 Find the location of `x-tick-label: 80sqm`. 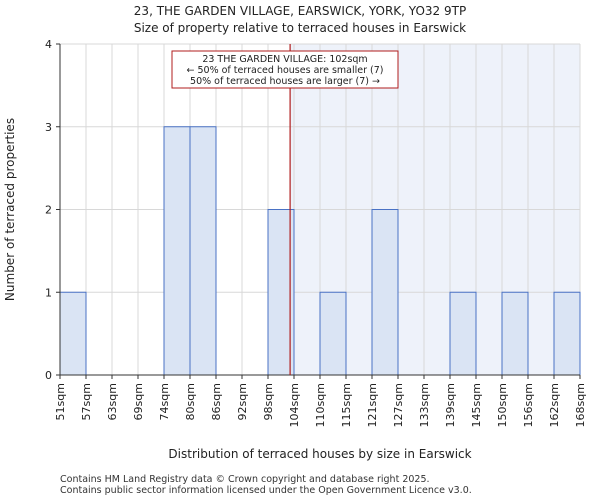

x-tick-label: 80sqm is located at coordinates (190, 401).